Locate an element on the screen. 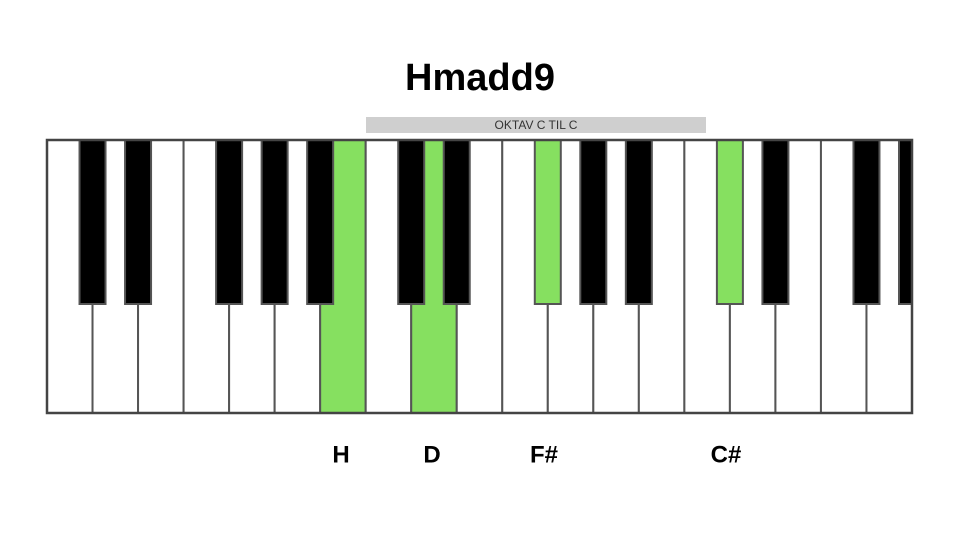  octave-label: OKTAV C TIL C is located at coordinates (536, 125).